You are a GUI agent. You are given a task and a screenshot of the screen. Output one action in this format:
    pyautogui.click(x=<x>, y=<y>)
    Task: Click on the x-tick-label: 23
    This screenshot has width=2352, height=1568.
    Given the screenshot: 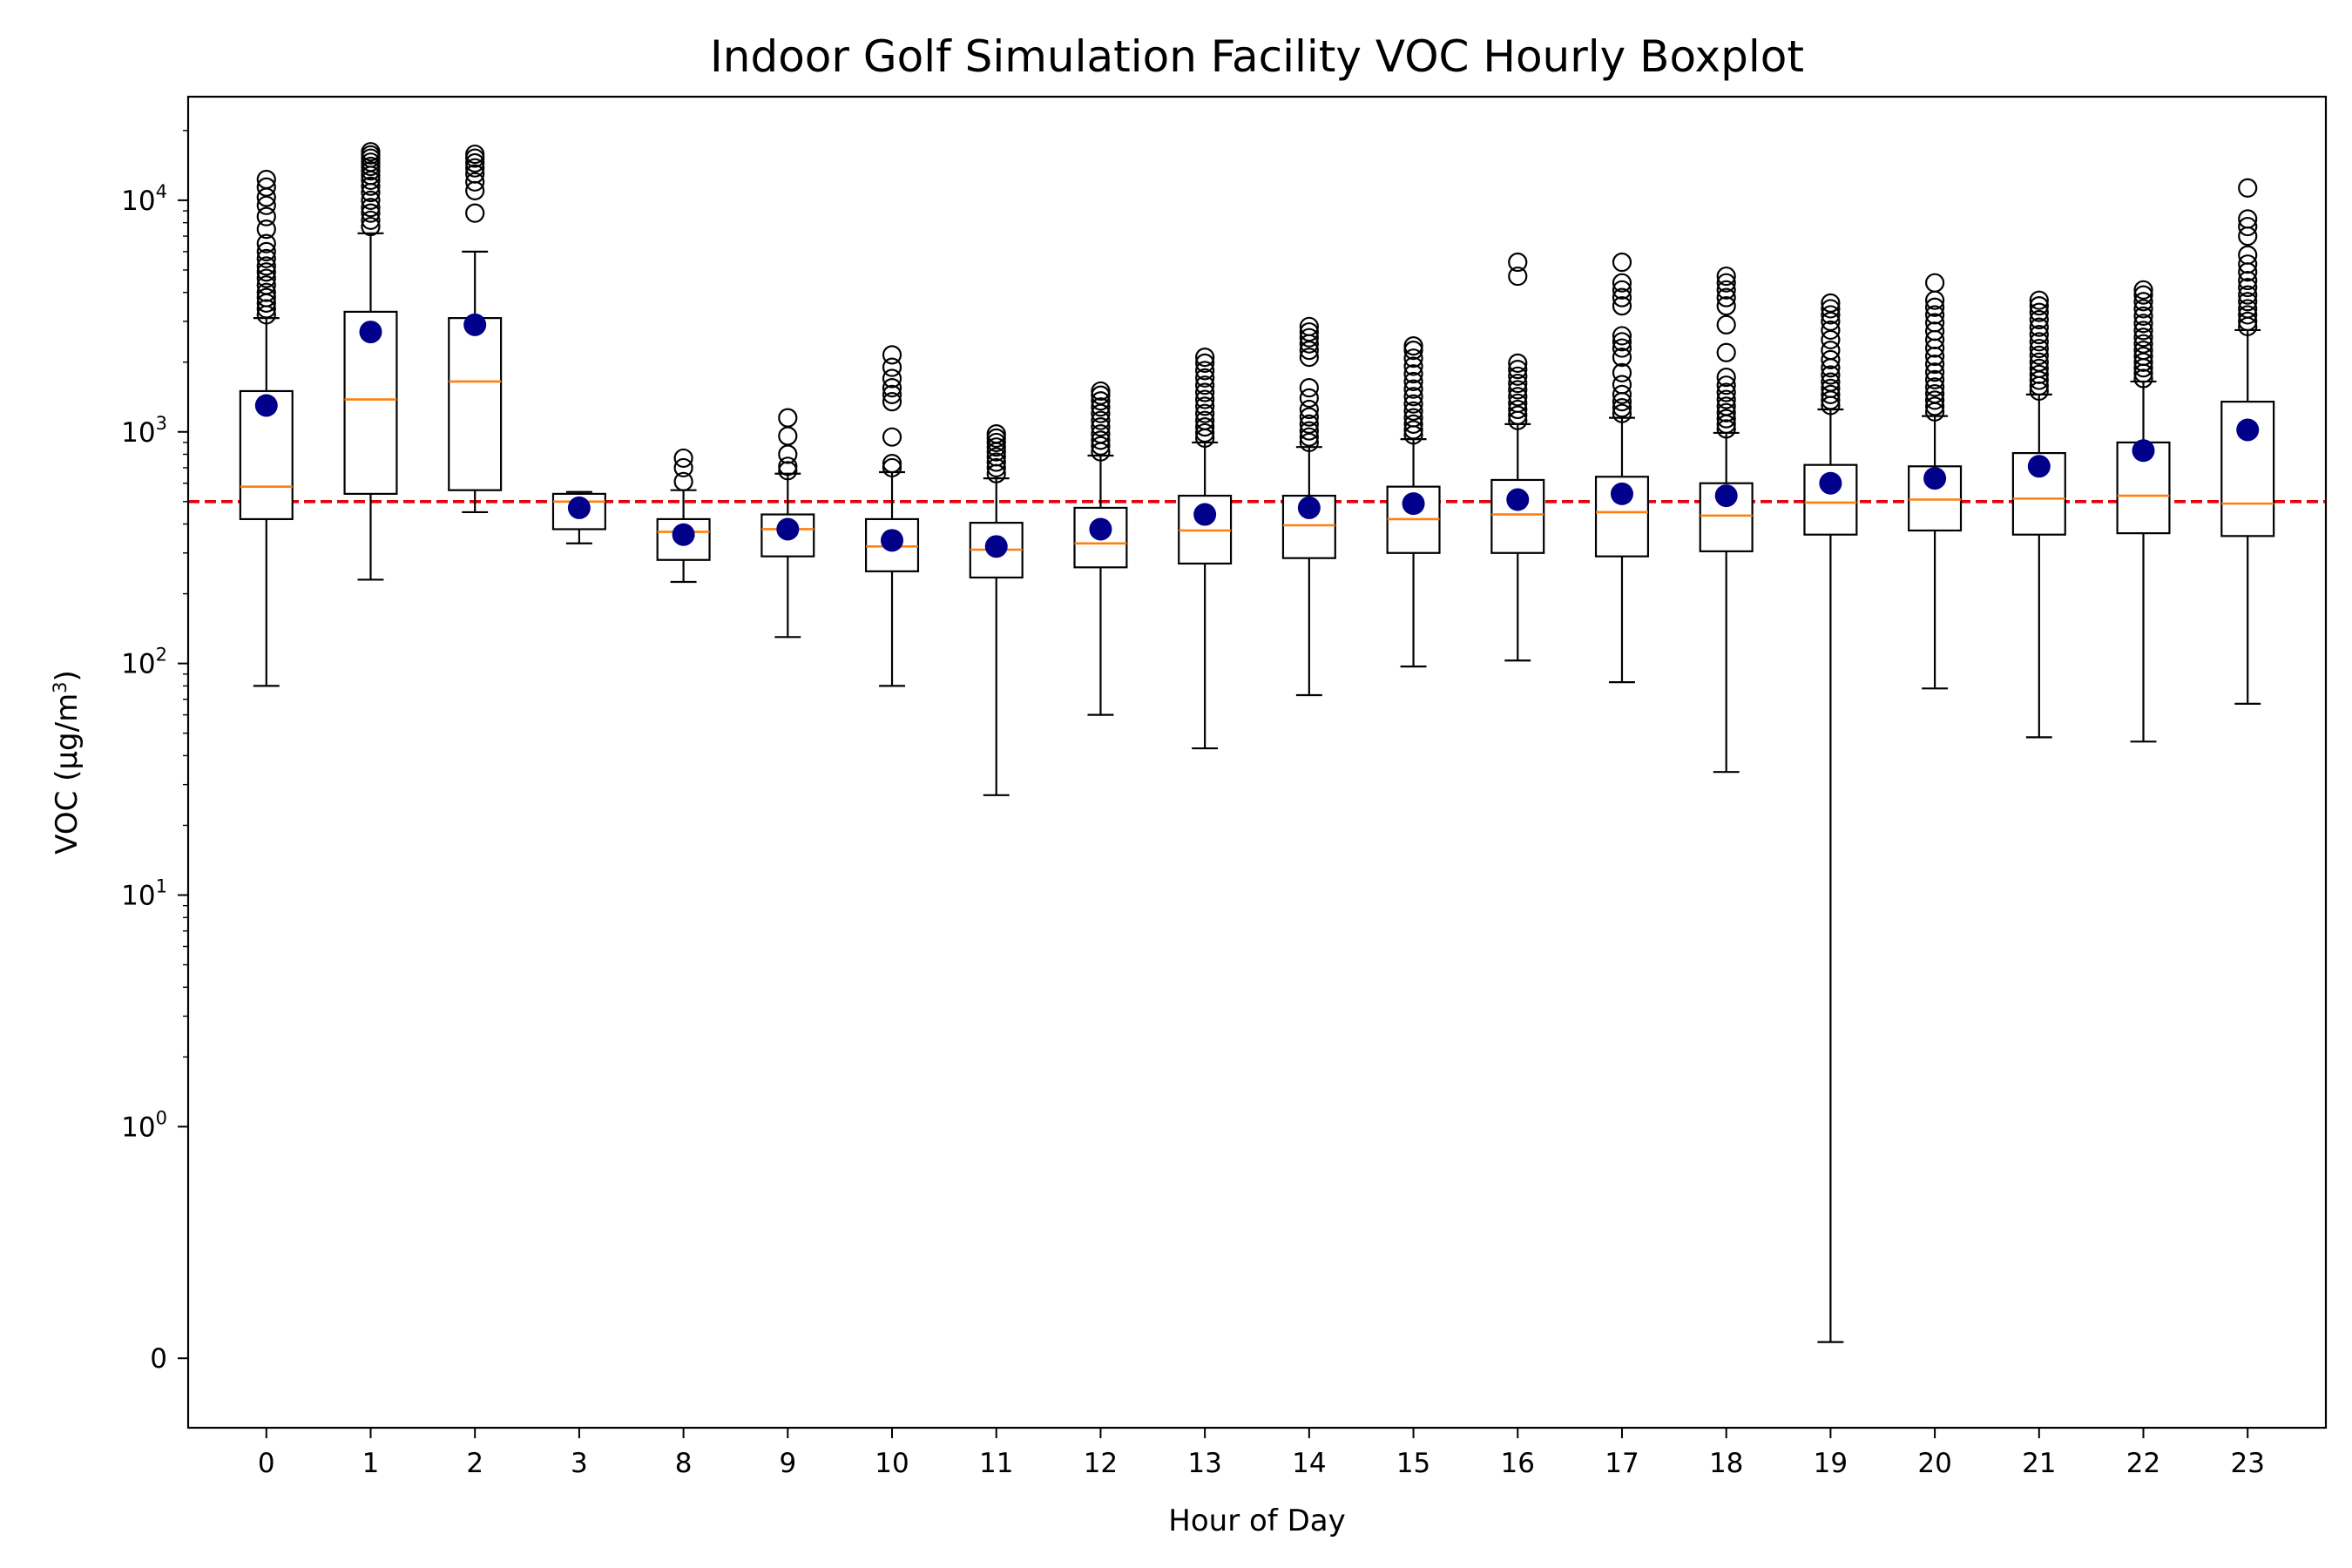 What is the action you would take?
    pyautogui.click(x=2247, y=1463)
    